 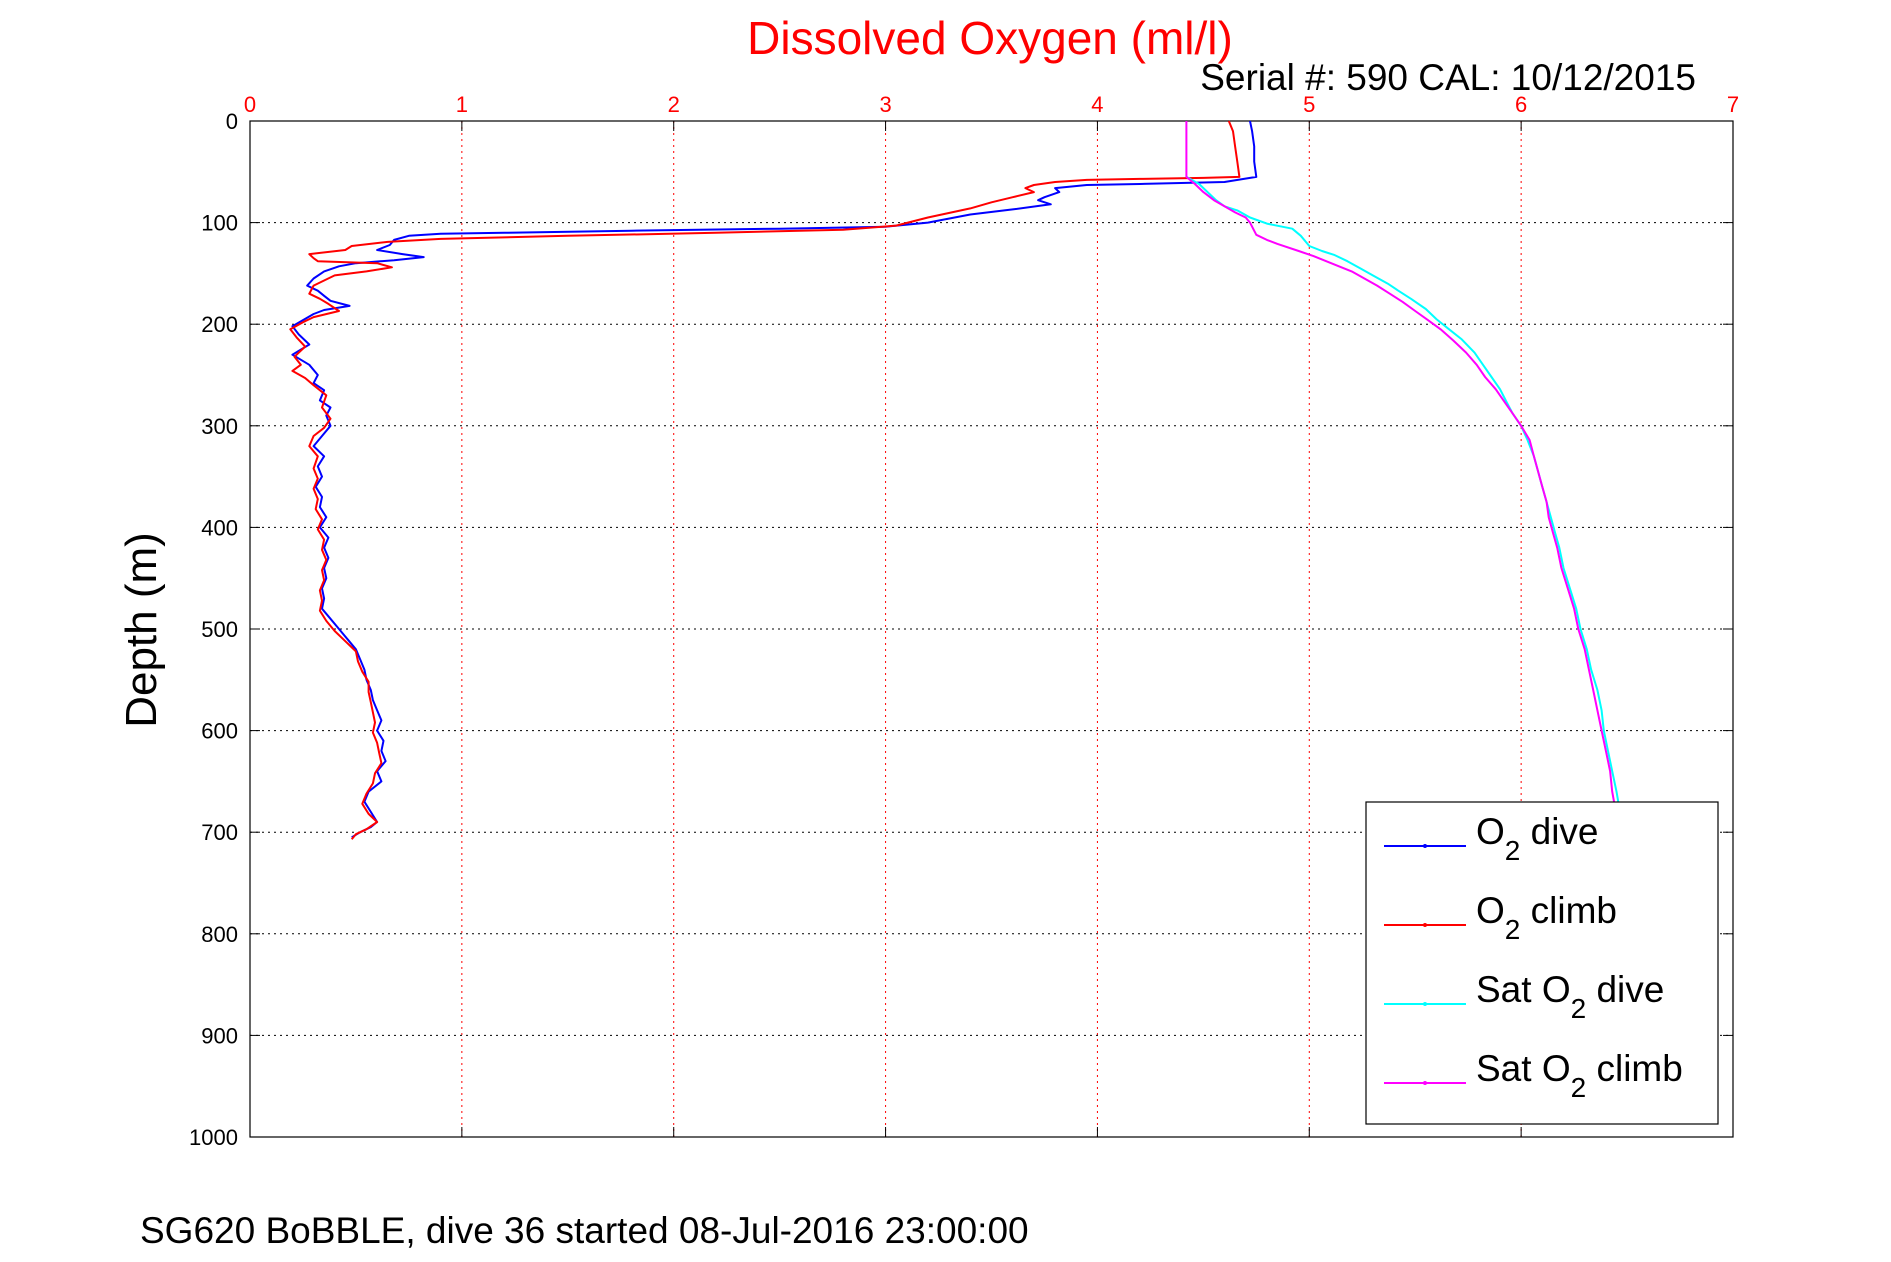 What do you see at coordinates (1309, 104) in the screenshot?
I see `x-tick-label: 5` at bounding box center [1309, 104].